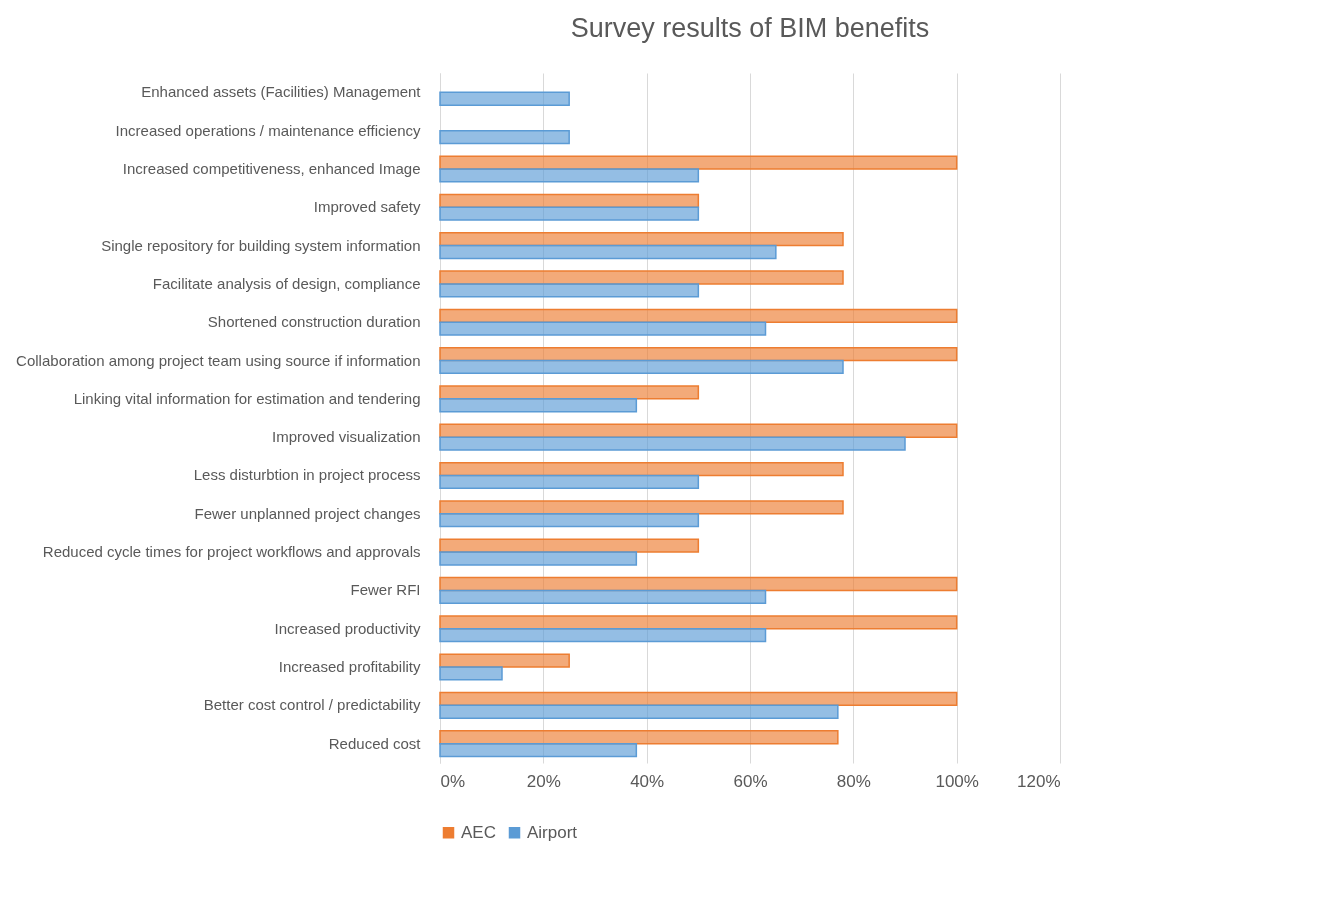  I want to click on y-tick-label: Less disturbtion in project process, so click(307, 475).